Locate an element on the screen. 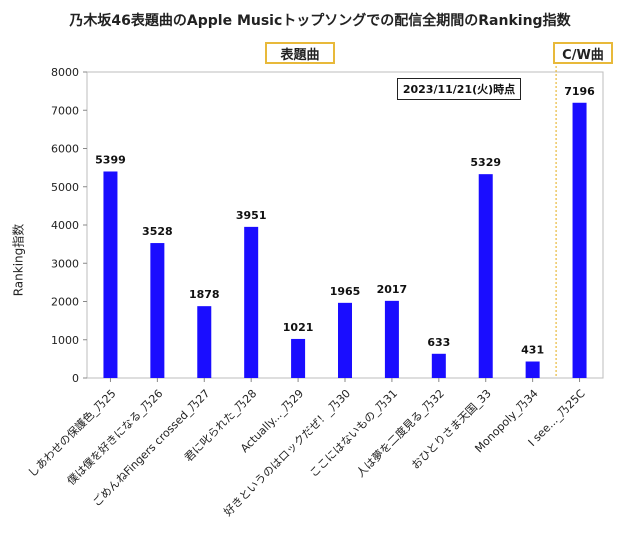  group-label-cw: C/W曲 is located at coordinates (583, 53).